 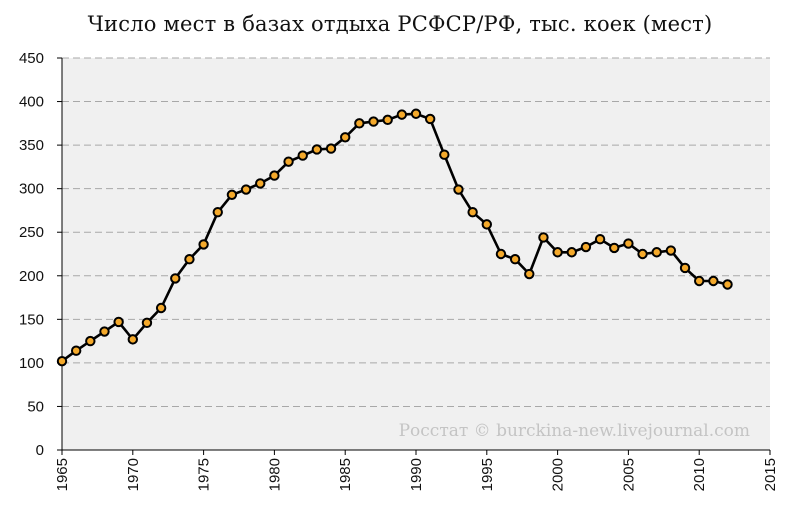 I want to click on data-point-1974, so click(x=189, y=259).